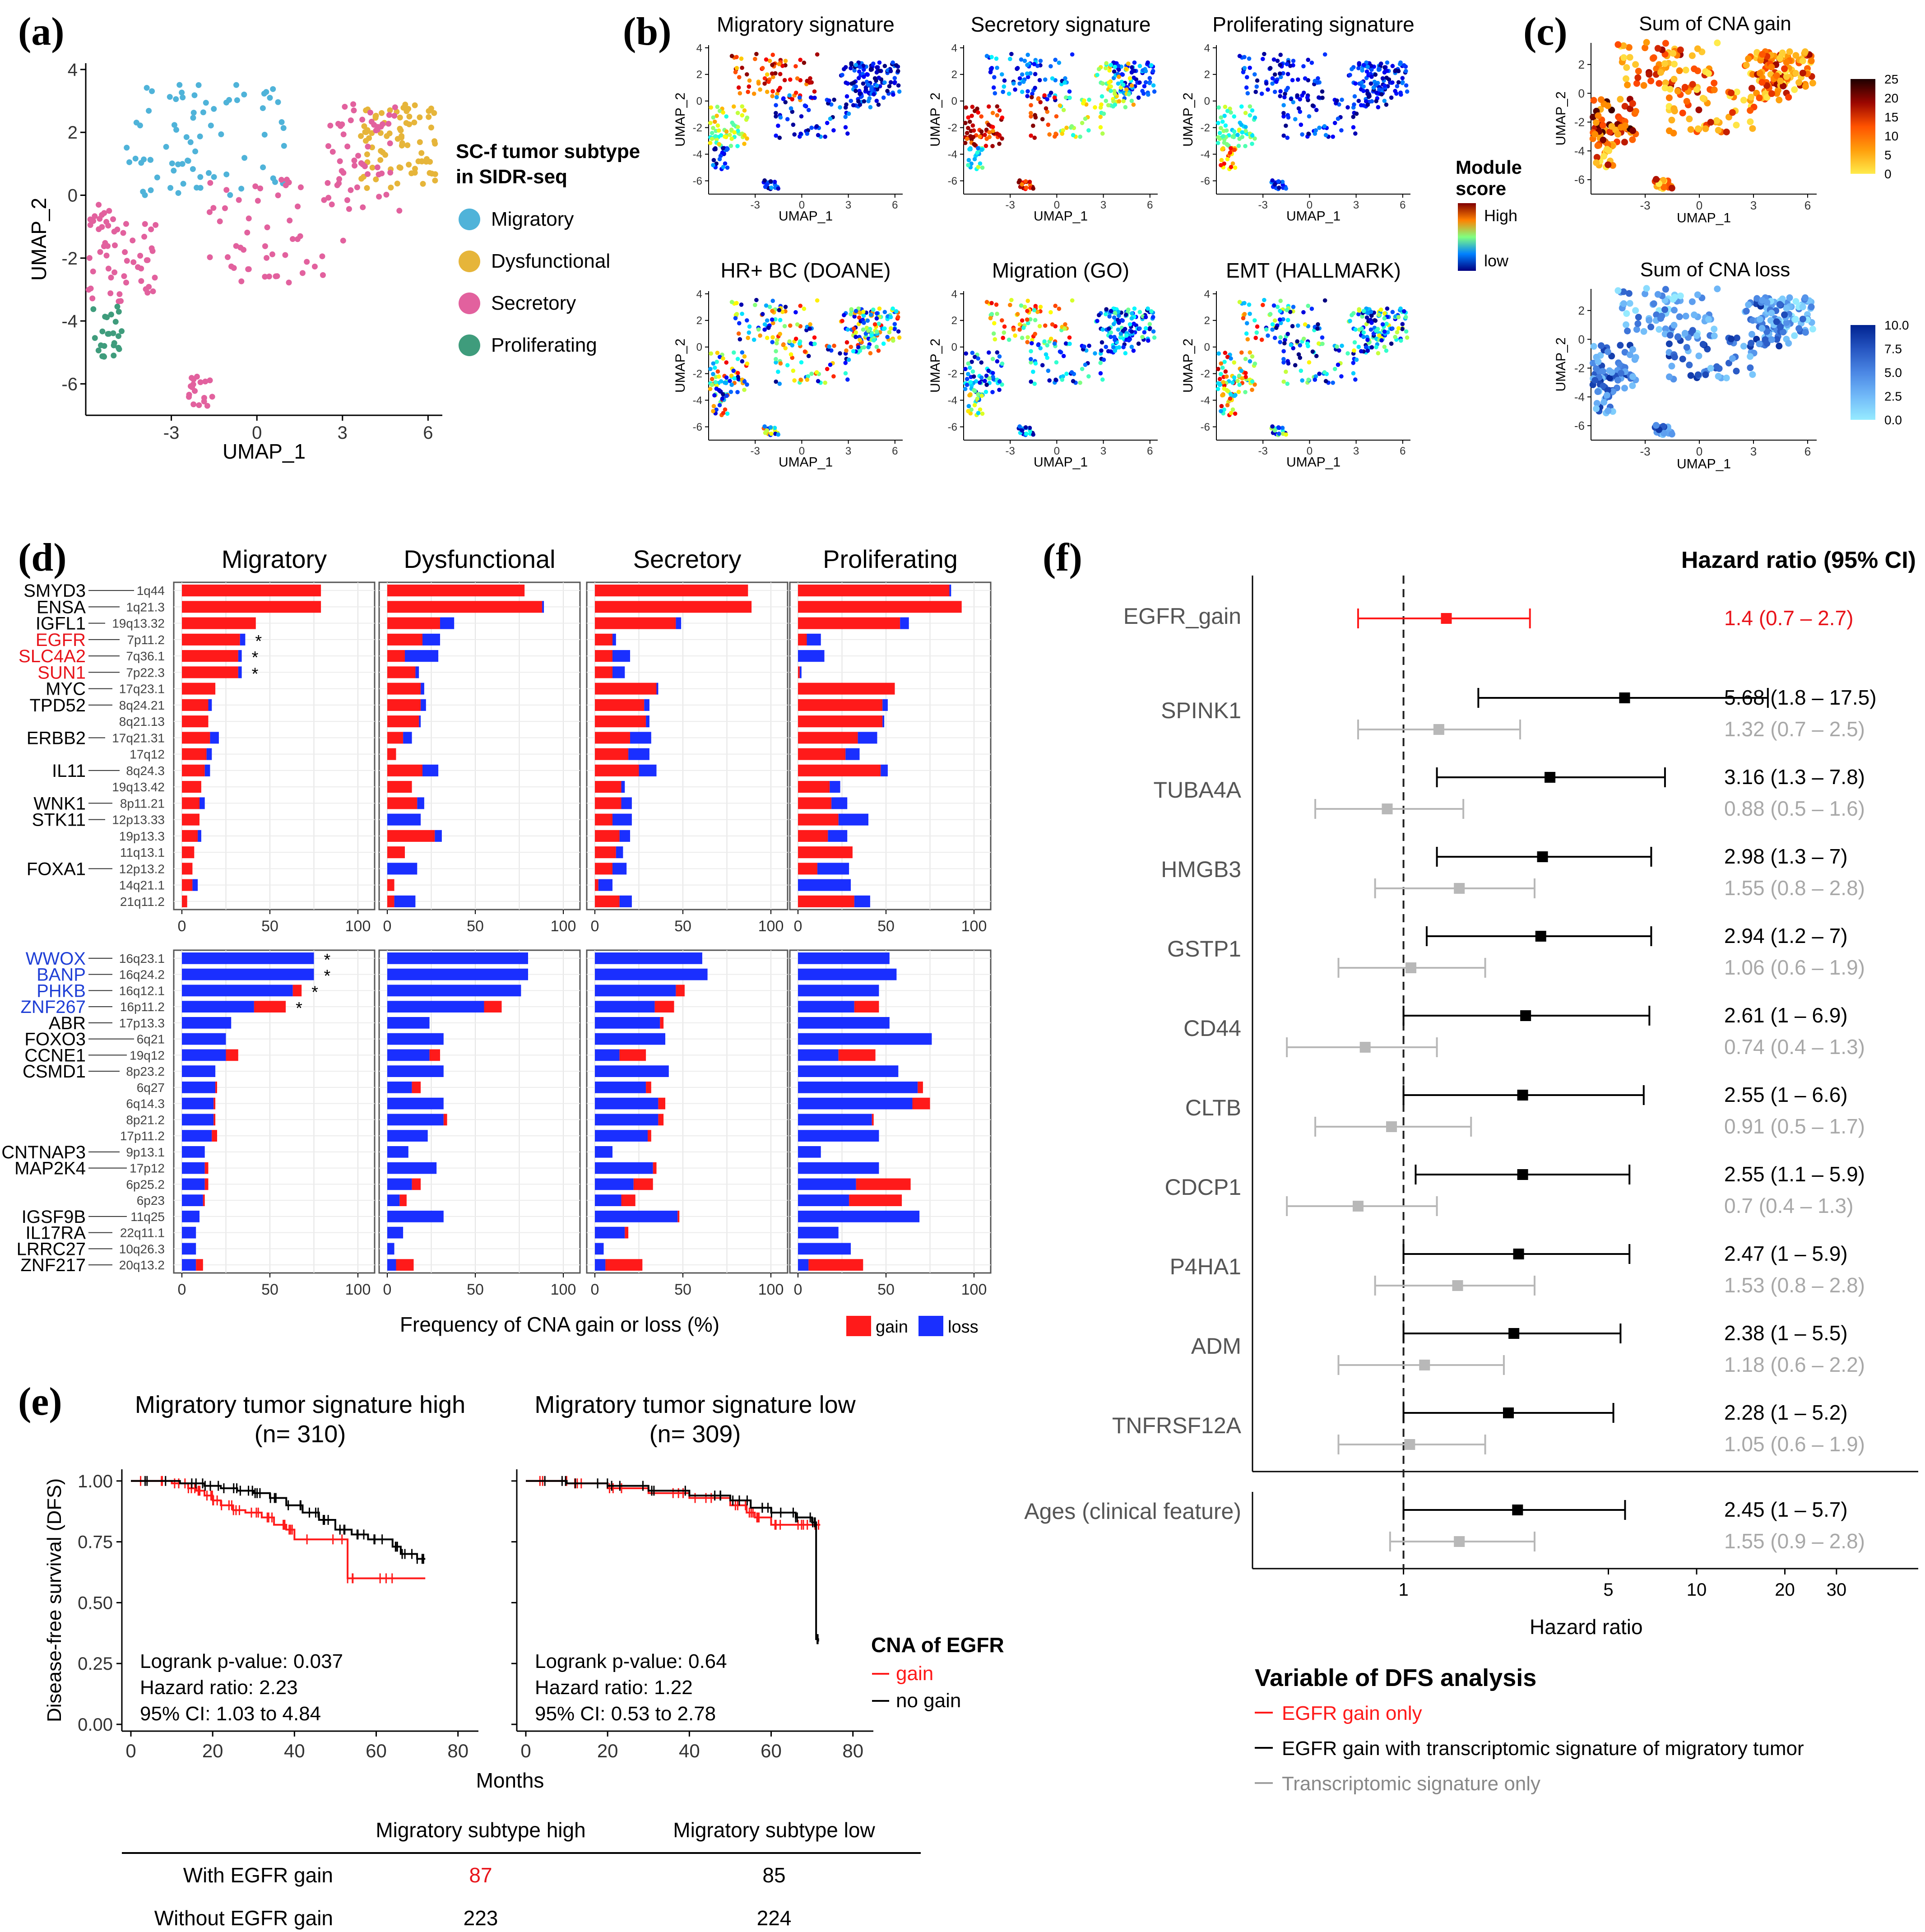 This screenshot has width=1925, height=1932. I want to click on data-point-proliferating, so click(119, 312).